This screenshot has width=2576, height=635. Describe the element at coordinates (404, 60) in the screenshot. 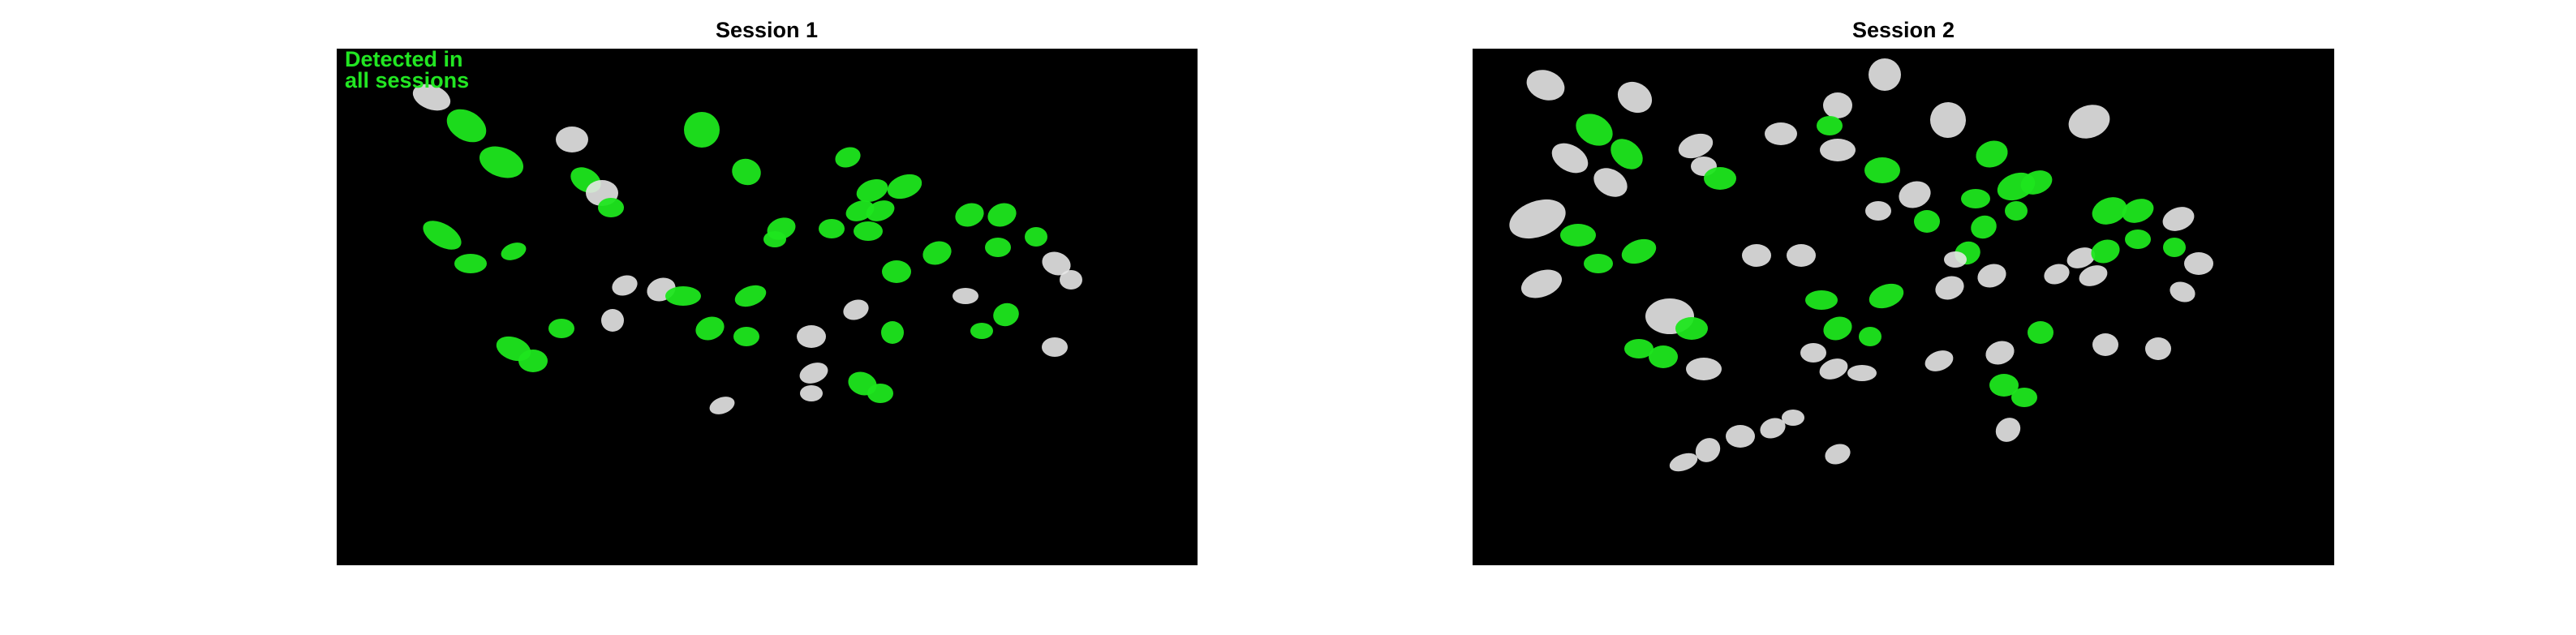

I see `legend-line-1: Detected in` at that location.